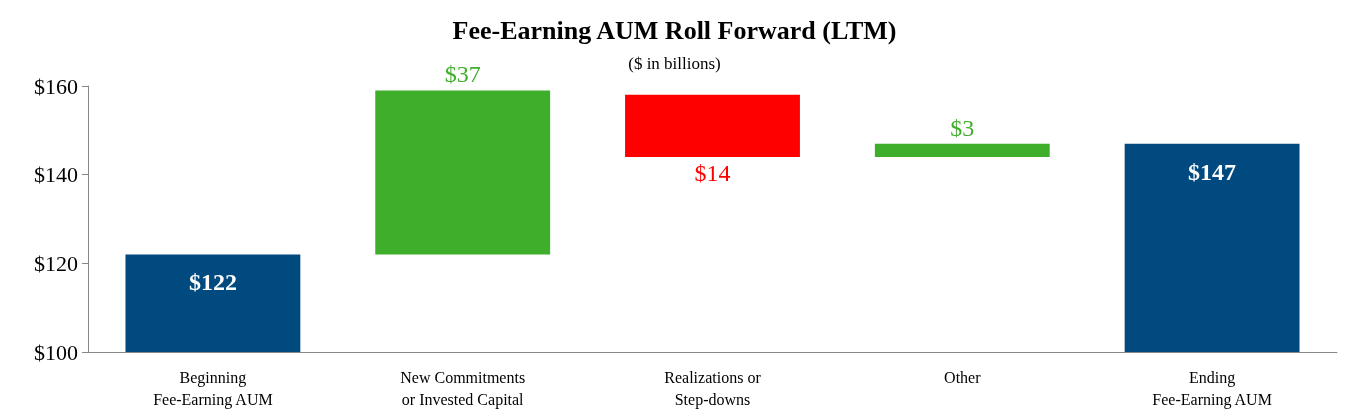  Describe the element at coordinates (56, 175) in the screenshot. I see `y-tick-label: $140` at that location.